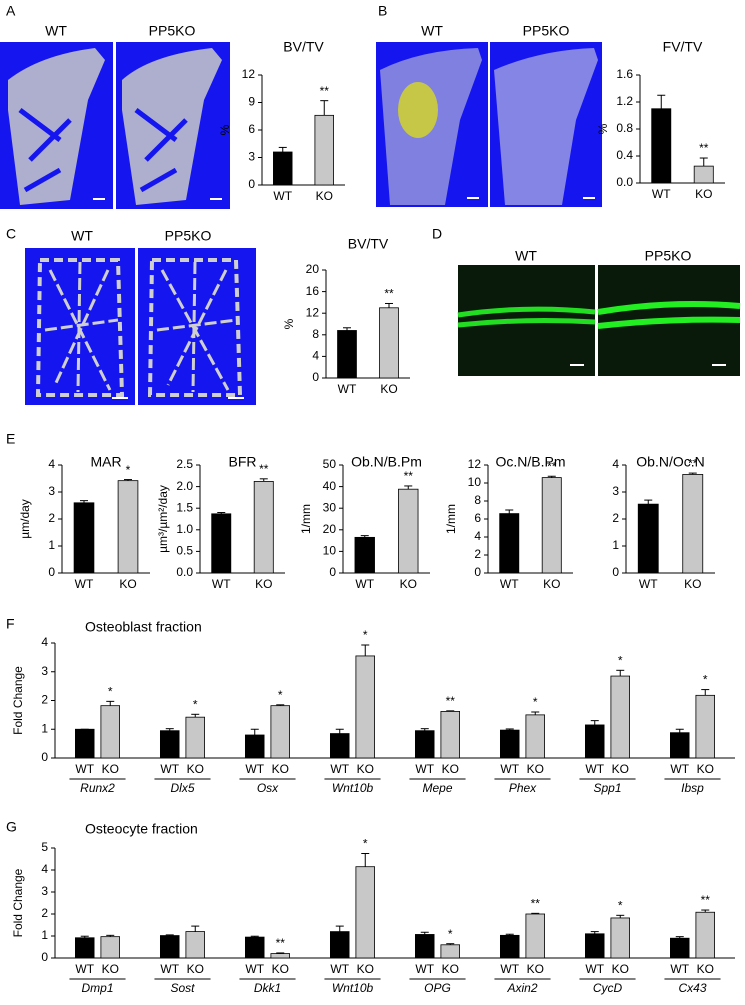  I want to click on y-axis-label: µm/day, so click(25, 519).